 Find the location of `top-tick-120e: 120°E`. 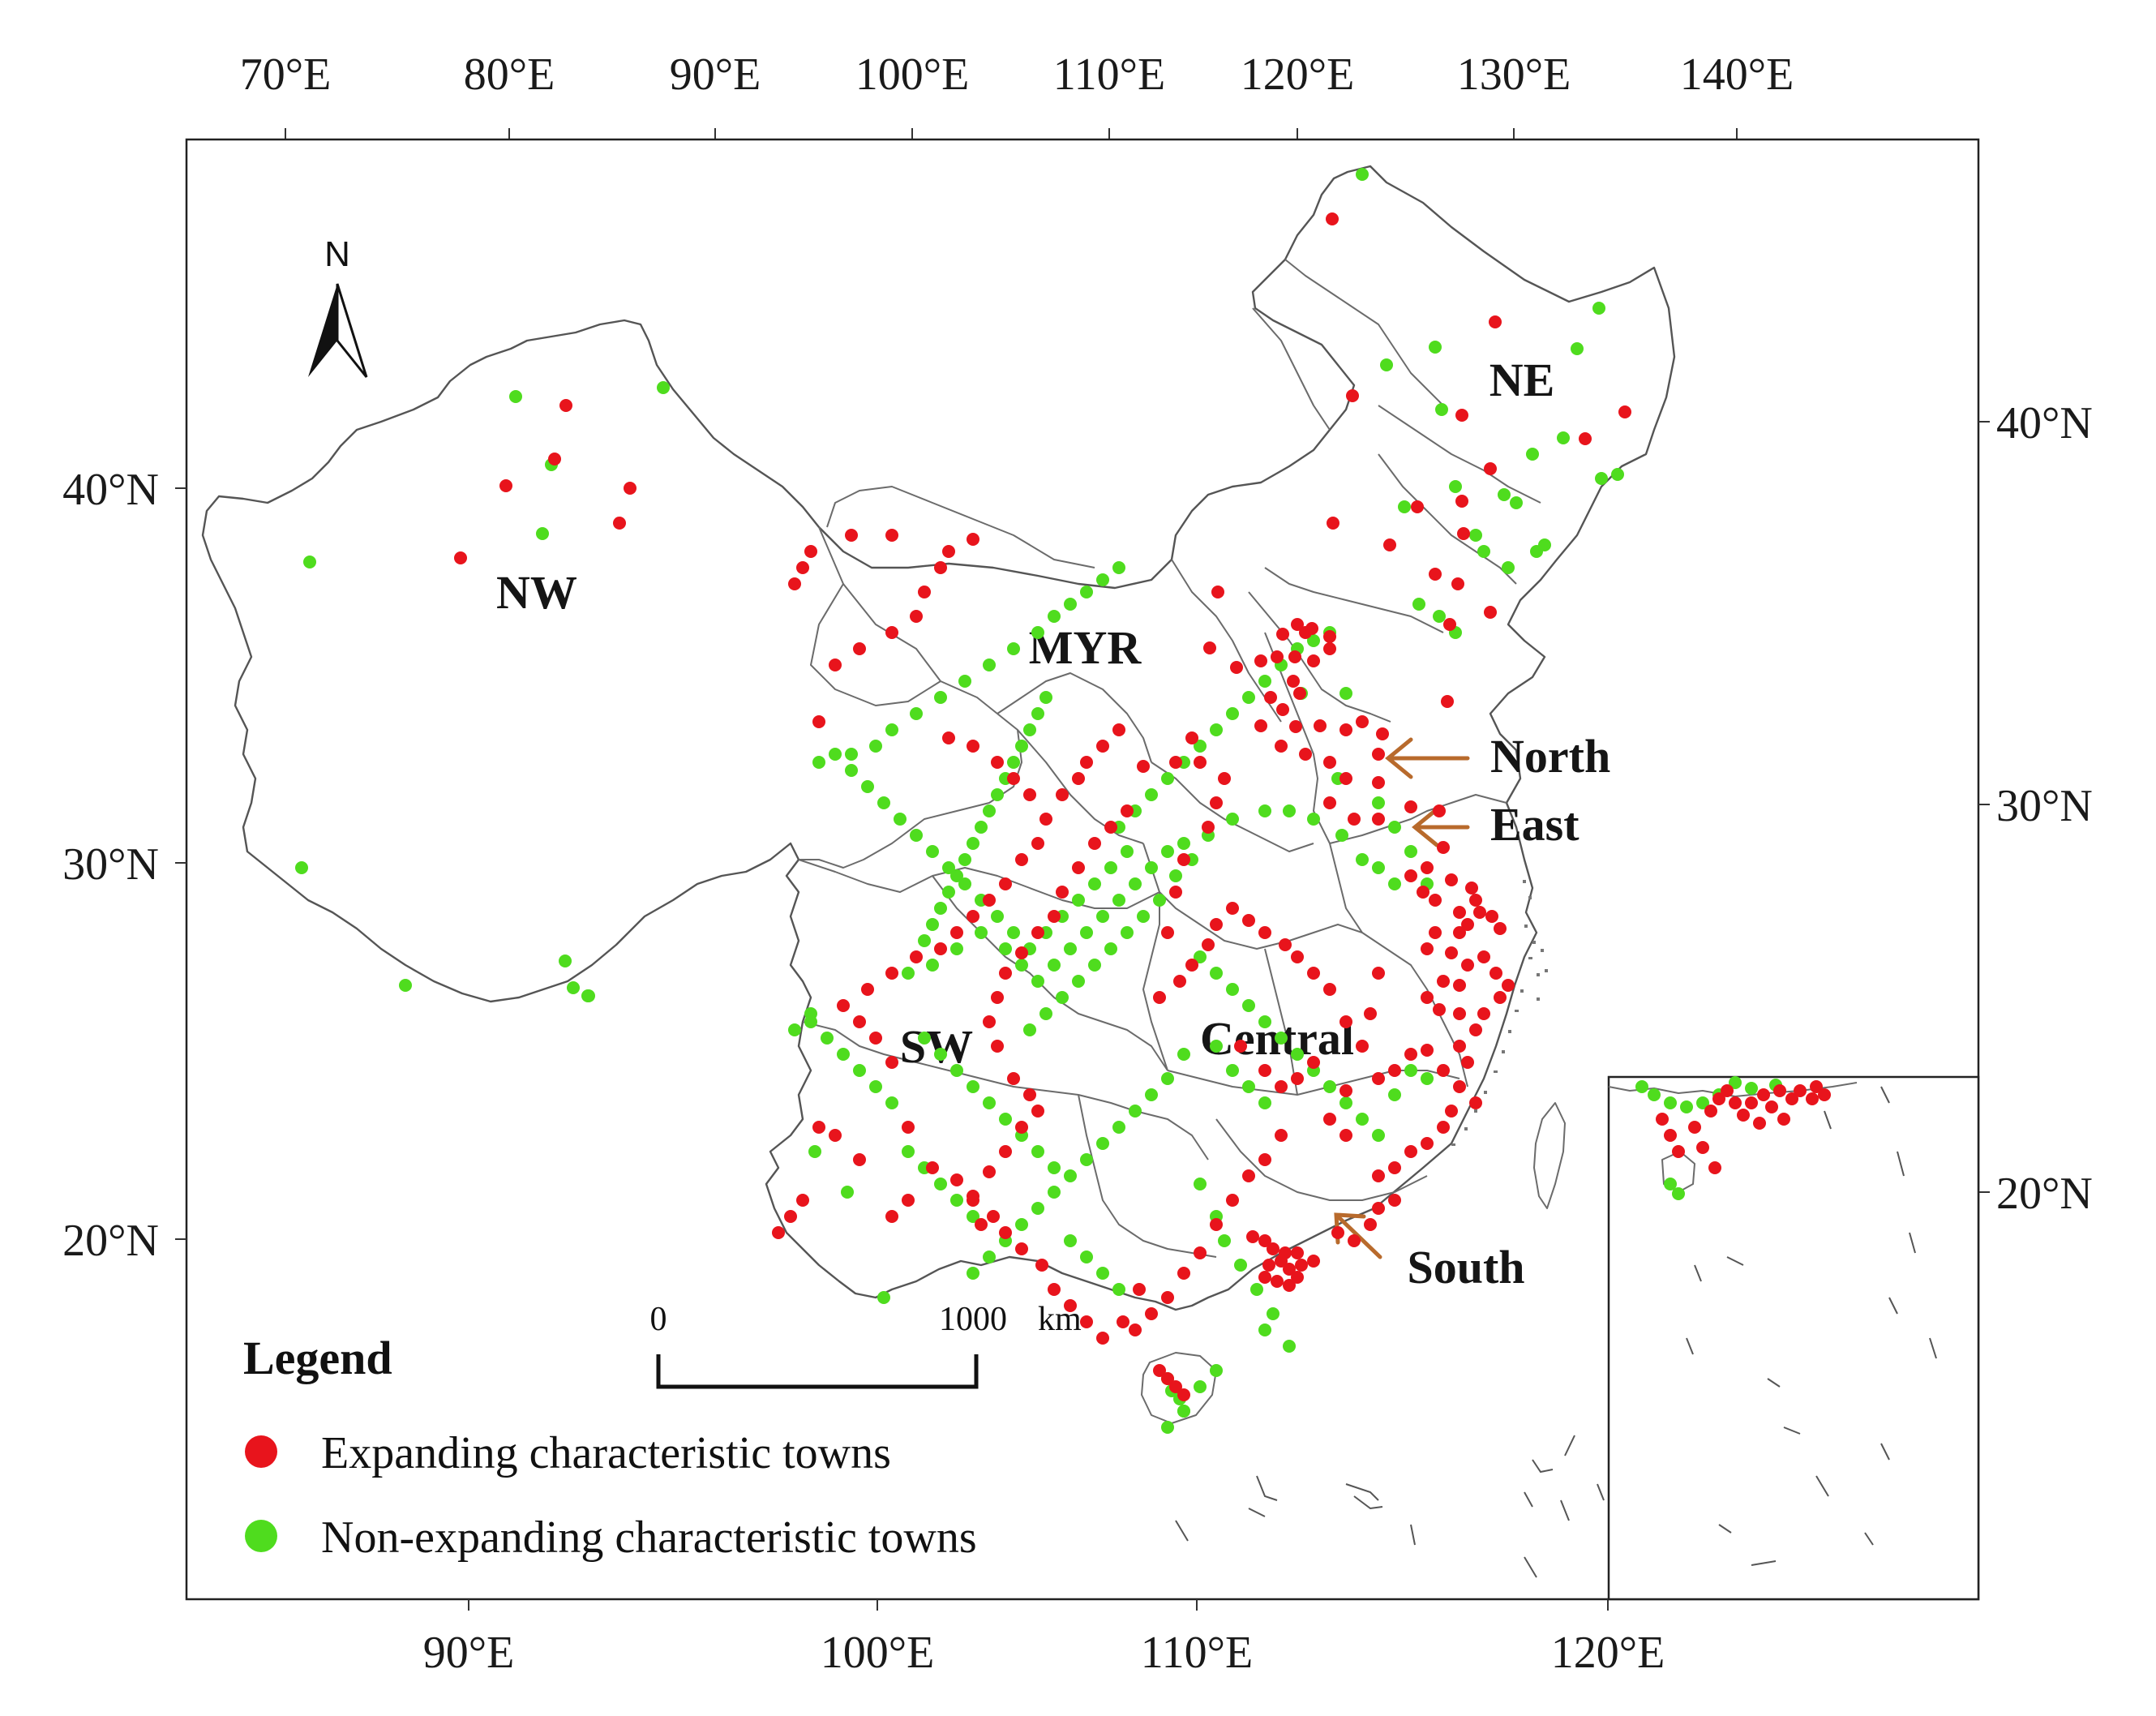

top-tick-120e: 120°E is located at coordinates (1298, 75).